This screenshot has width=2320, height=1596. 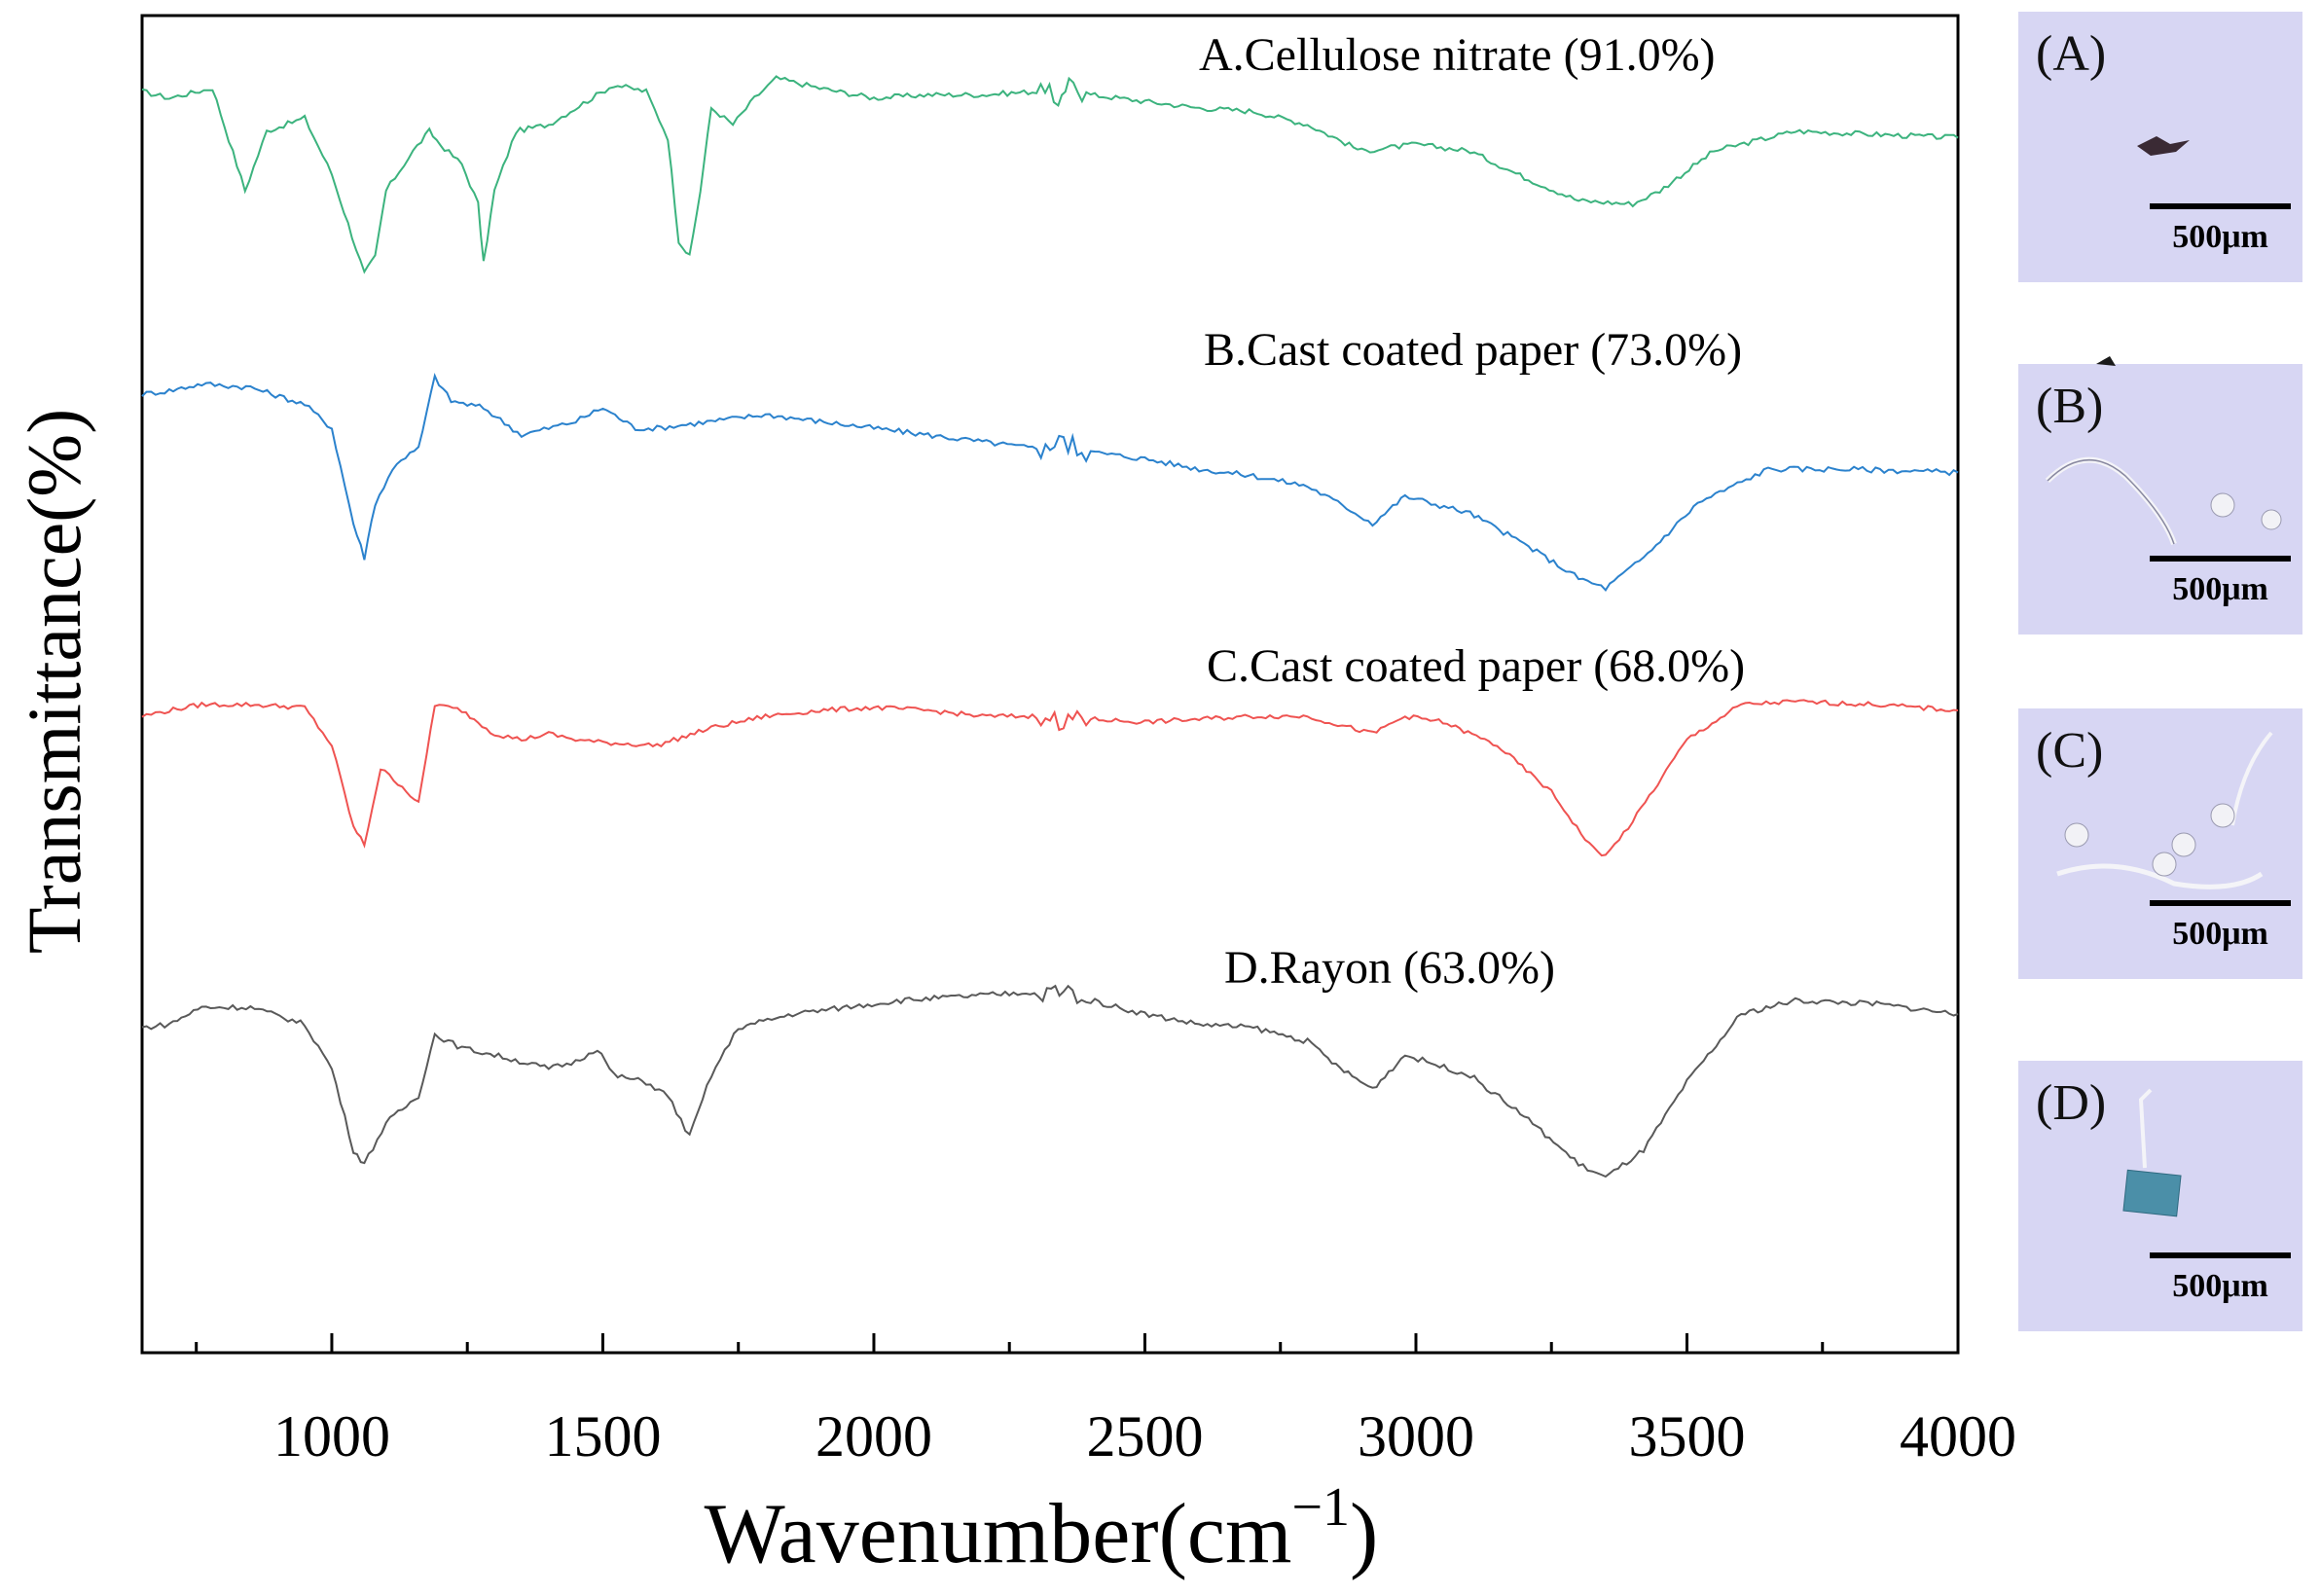 I want to click on x-axis-ticks: 1000 1500 2000 2500 3000 3500 4000, so click(x=1106, y=1401).